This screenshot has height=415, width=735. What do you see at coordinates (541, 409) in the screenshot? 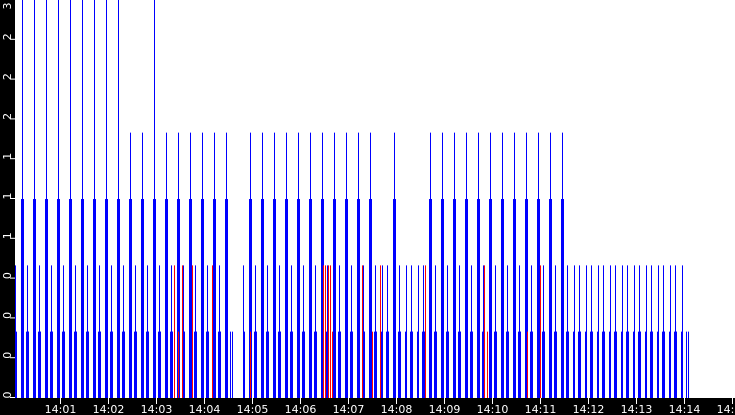
I see `x-tick-label: 14:11` at bounding box center [541, 409].